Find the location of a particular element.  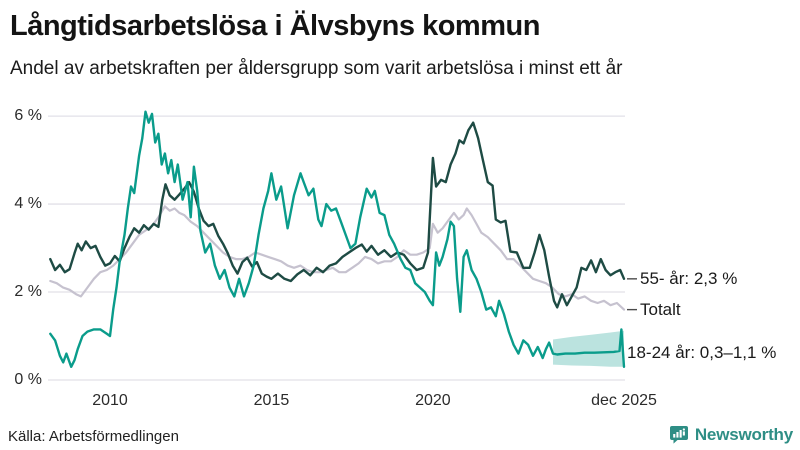

confidence-band is located at coordinates (588, 348).